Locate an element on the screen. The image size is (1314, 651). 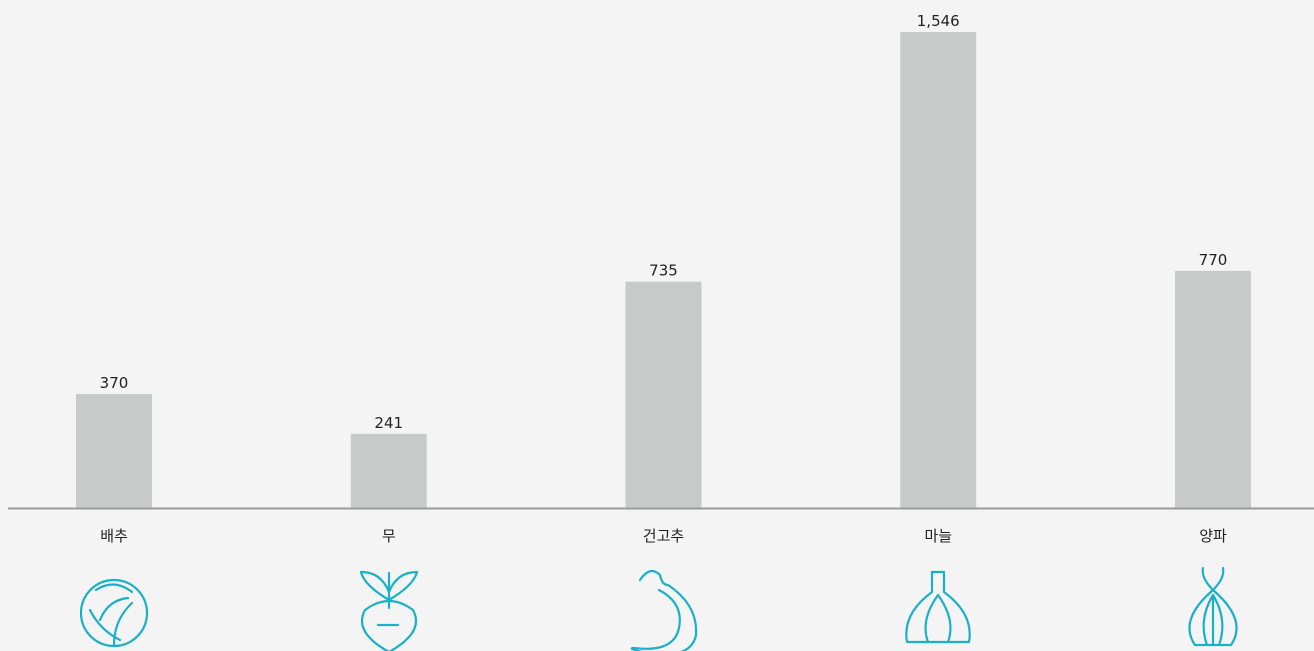
value-label: 770 is located at coordinates (1213, 260).